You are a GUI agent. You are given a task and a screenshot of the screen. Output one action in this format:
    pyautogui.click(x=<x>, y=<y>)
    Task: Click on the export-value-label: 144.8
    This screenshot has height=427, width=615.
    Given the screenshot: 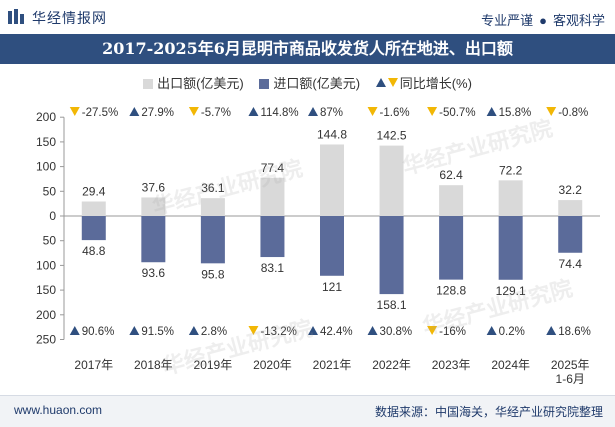 What is the action you would take?
    pyautogui.click(x=332, y=134)
    